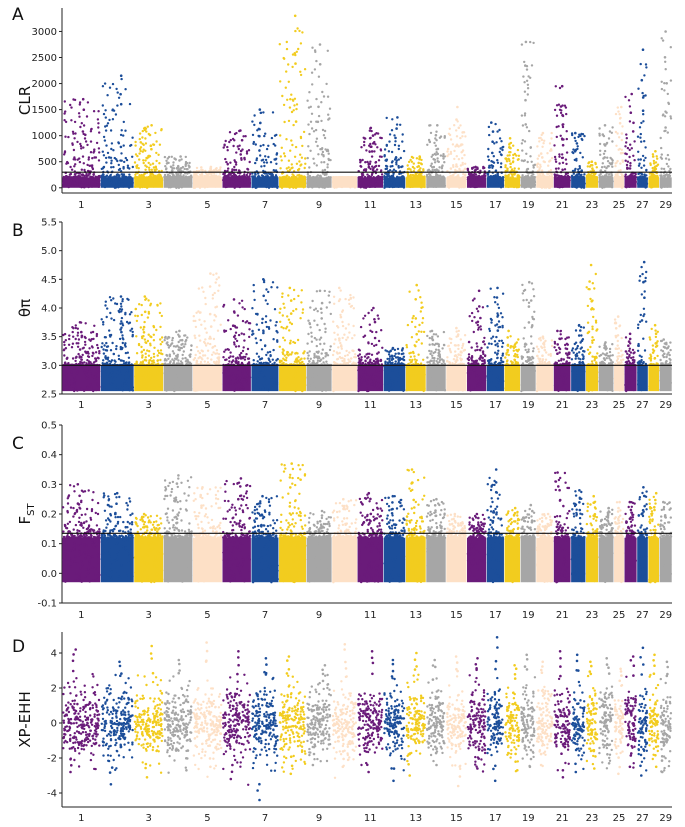  What do you see at coordinates (665, 205) in the screenshot?
I see `x-tick-label: 29` at bounding box center [665, 205].